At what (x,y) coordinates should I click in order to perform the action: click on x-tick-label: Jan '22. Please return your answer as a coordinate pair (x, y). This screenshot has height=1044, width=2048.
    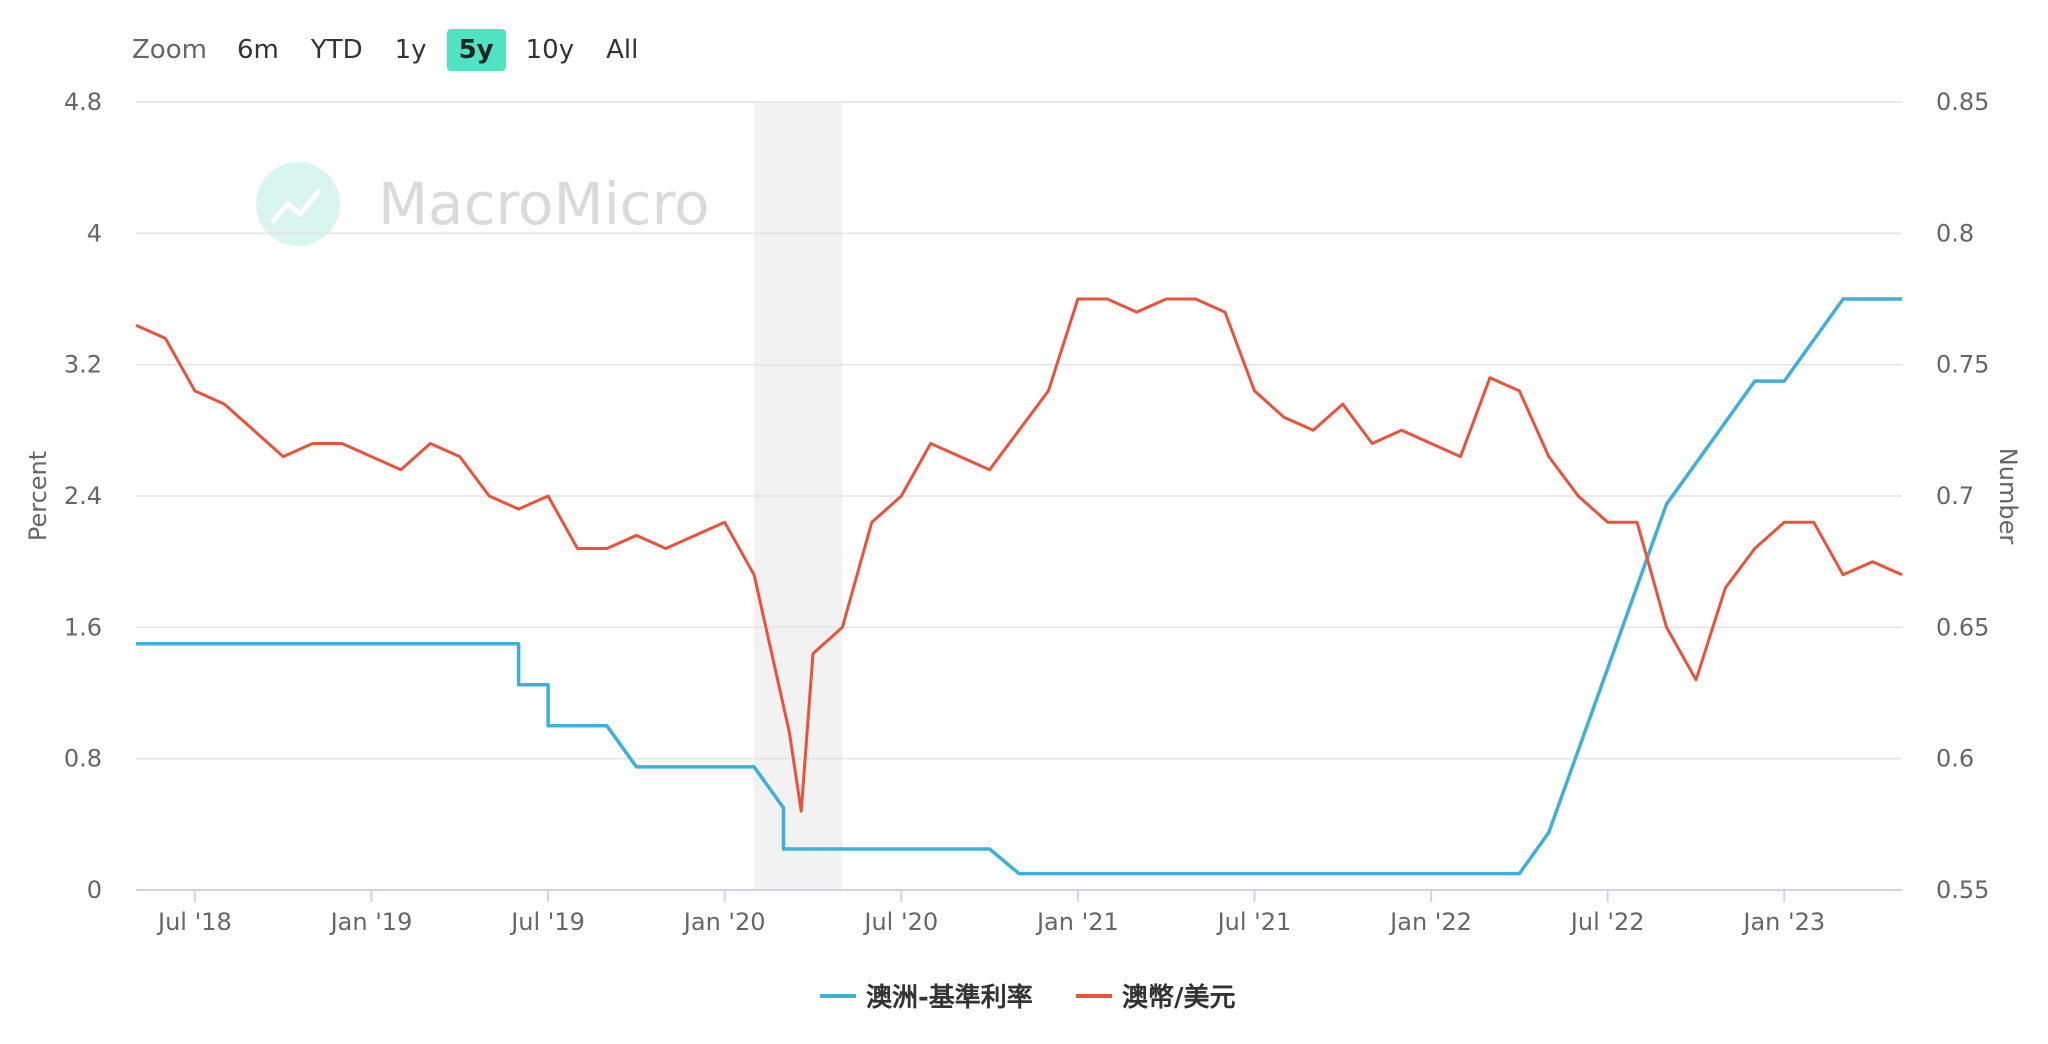
    Looking at the image, I should click on (1430, 922).